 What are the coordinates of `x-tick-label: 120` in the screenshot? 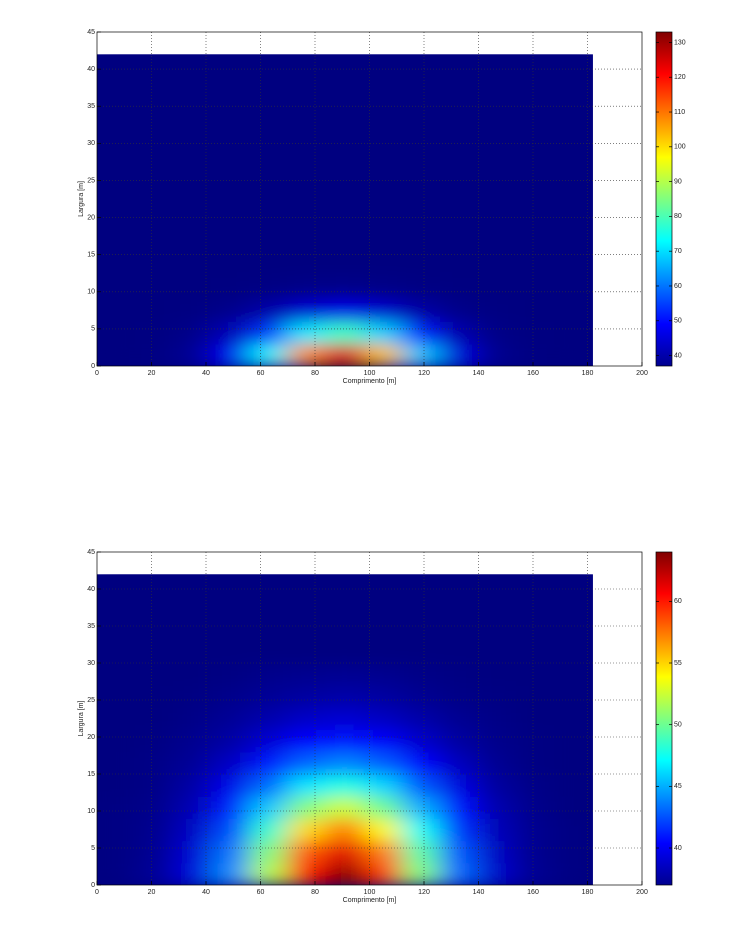 It's located at (424, 892).